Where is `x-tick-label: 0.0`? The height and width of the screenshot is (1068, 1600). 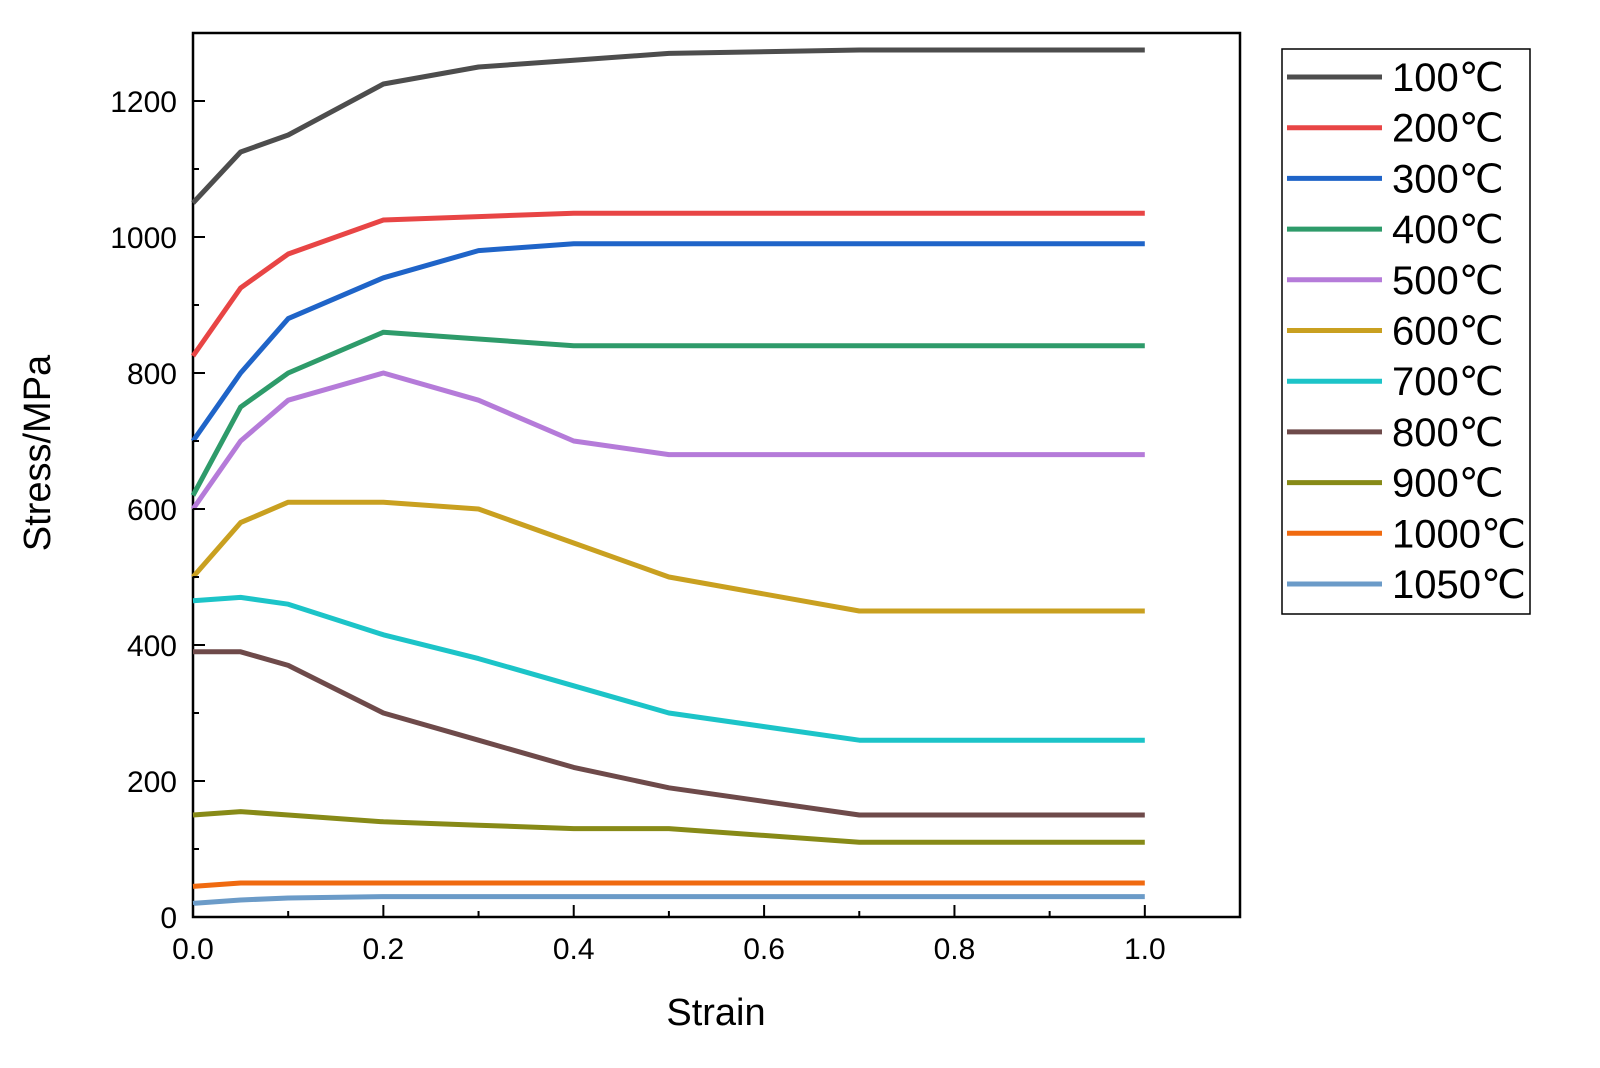 x-tick-label: 0.0 is located at coordinates (193, 949).